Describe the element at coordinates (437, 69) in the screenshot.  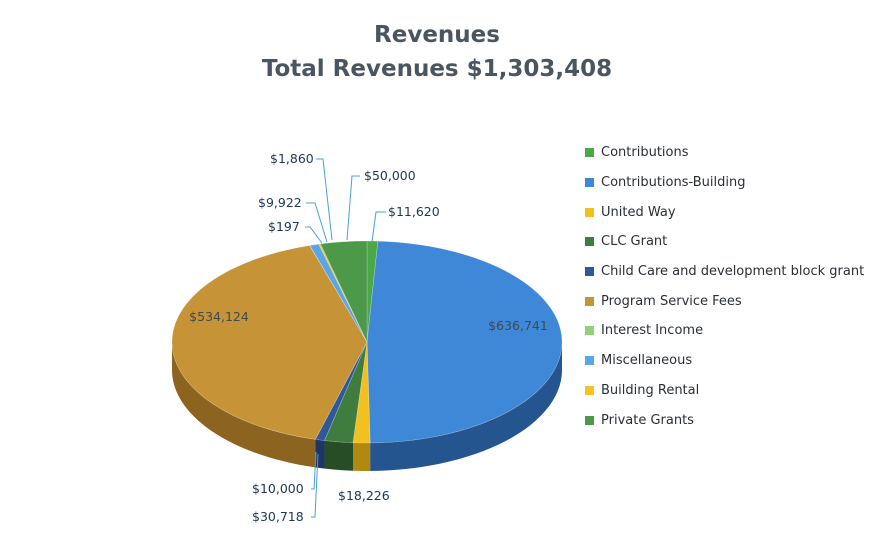
I see `chart-subtitle: Total Revenues $1,303,408` at that location.